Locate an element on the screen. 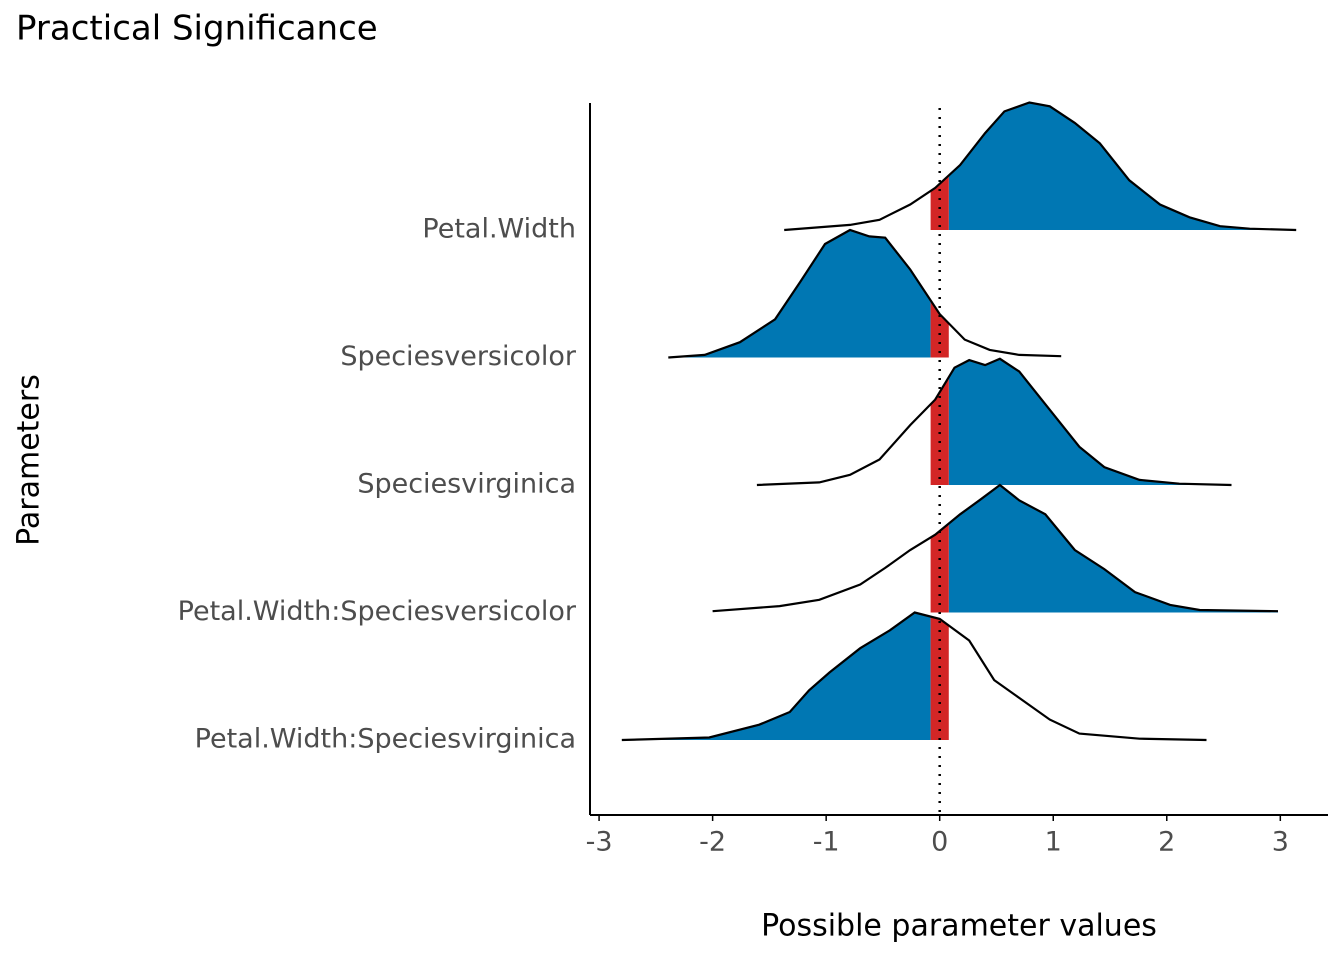 Image resolution: width=1344 pixels, height=960 pixels. y-tick-label: Speciesversicolor is located at coordinates (458, 356).